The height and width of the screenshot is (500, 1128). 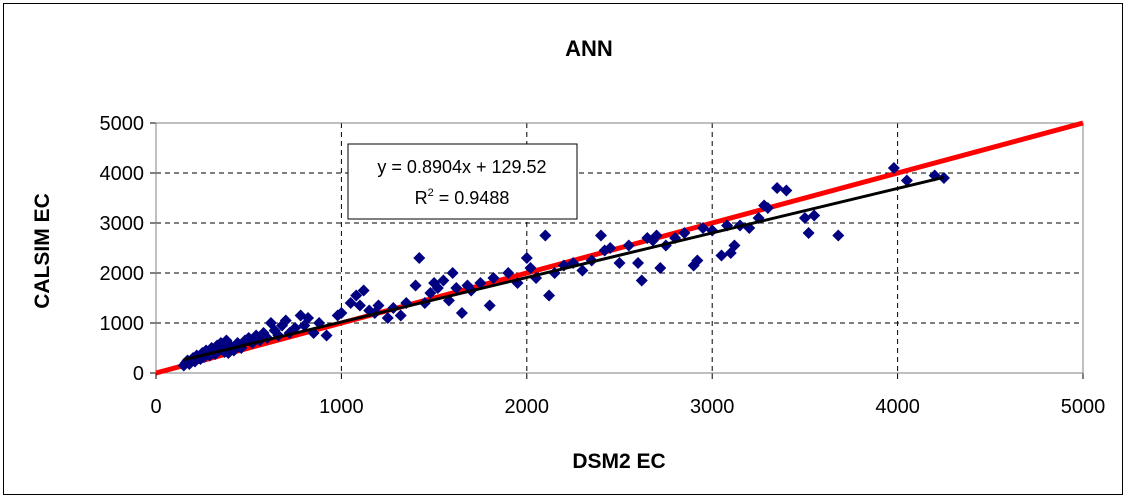 I want to click on r-squared-label: R2 = 0.9488, so click(x=462, y=197).